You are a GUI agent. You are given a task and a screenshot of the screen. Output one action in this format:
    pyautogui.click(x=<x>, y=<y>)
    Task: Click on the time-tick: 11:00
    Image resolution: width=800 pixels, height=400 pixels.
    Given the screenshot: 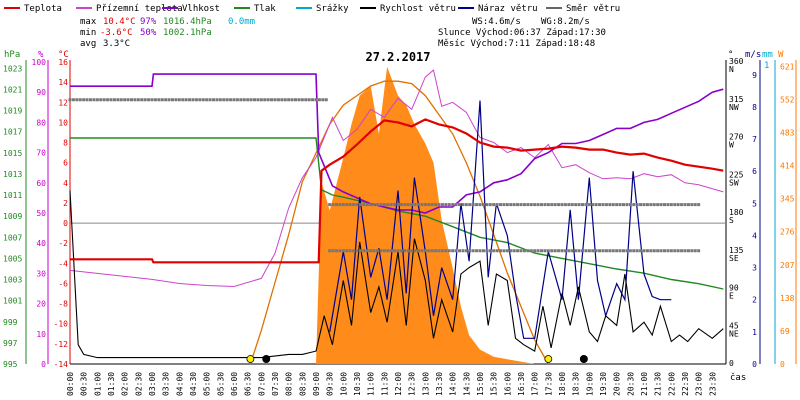 What is the action you would take?
    pyautogui.click(x=371, y=384)
    